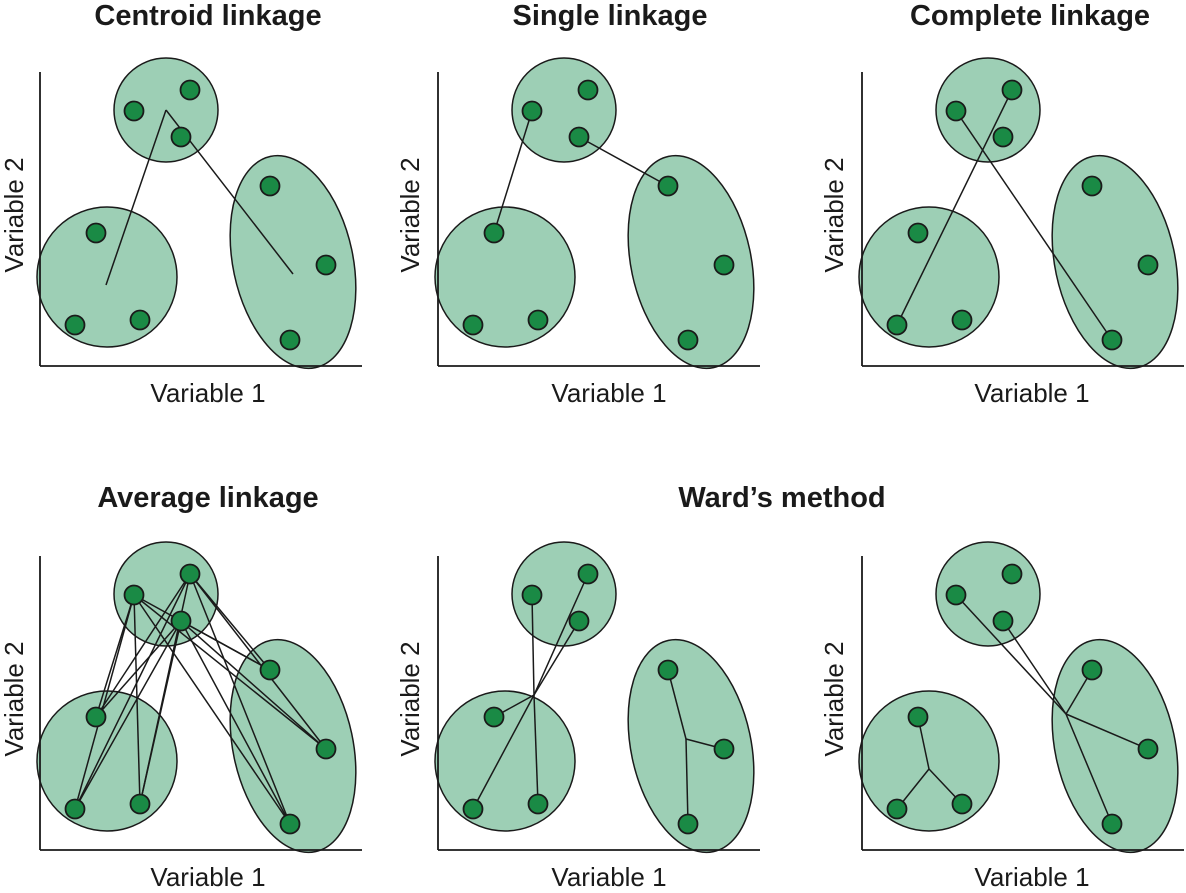  I want to click on title-single-linkage: Single linkage, so click(610, 16).